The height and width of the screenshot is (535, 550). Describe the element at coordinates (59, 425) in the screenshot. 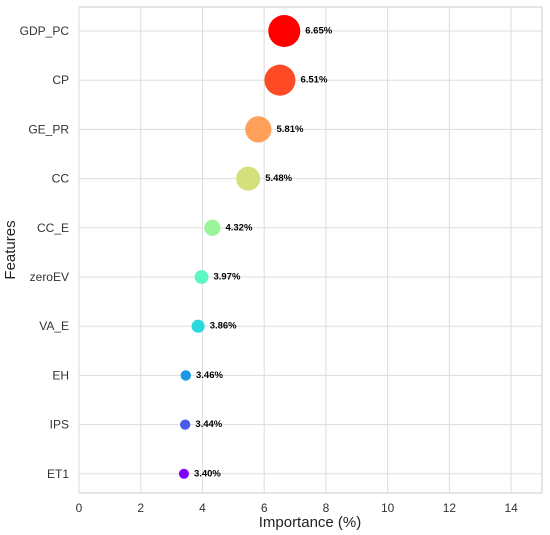

I see `y-tick-label: IPS` at that location.